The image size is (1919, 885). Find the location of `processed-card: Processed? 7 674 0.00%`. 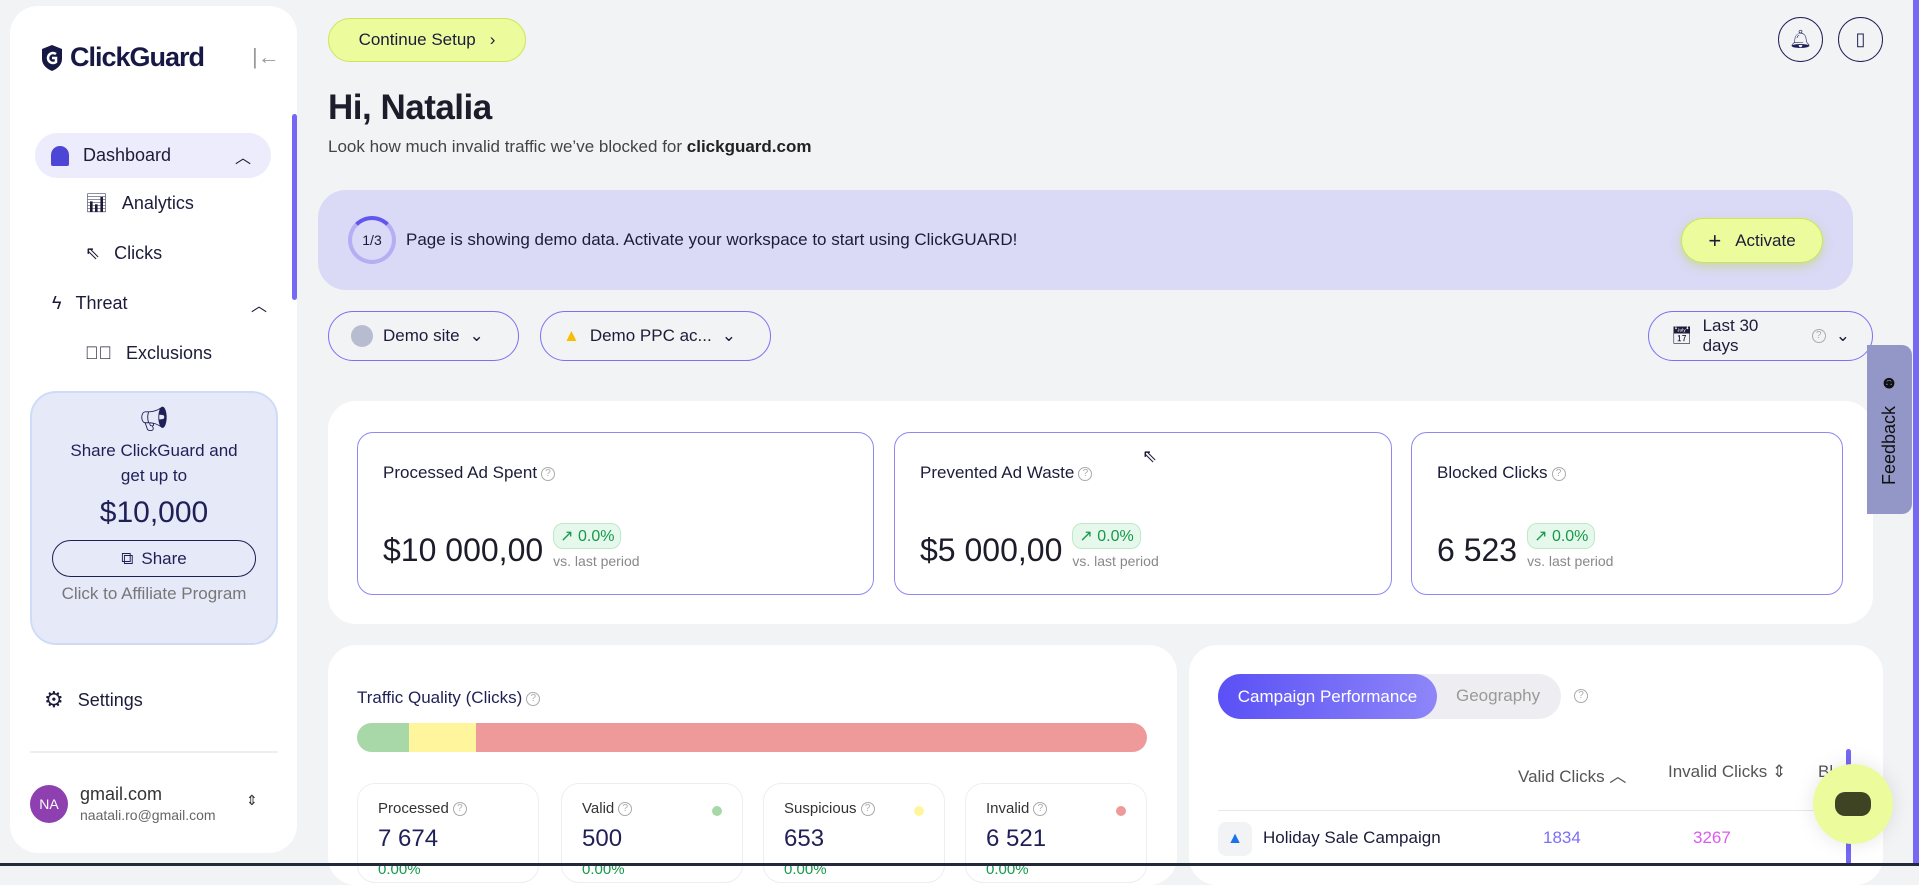

processed-card: Processed? 7 674 0.00% is located at coordinates (448, 833).